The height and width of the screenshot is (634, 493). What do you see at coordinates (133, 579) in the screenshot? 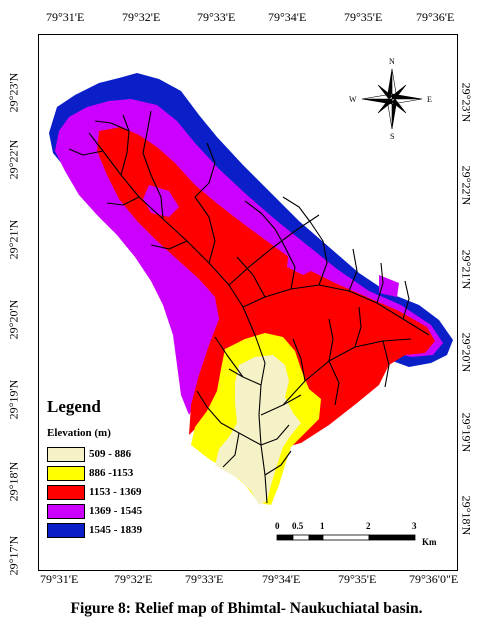
I see `bottom-lon-label-2: 79°32'E` at bounding box center [133, 579].